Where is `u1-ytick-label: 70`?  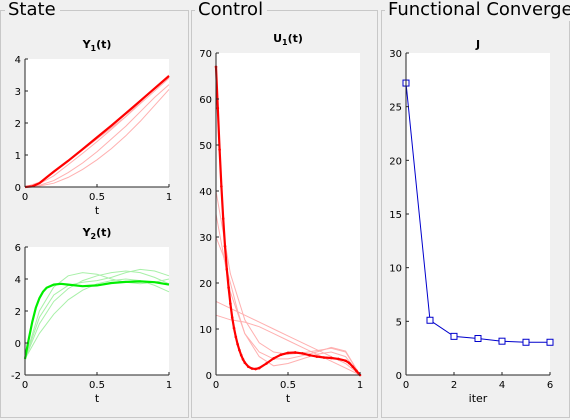
u1-ytick-label: 70 is located at coordinates (205, 54).